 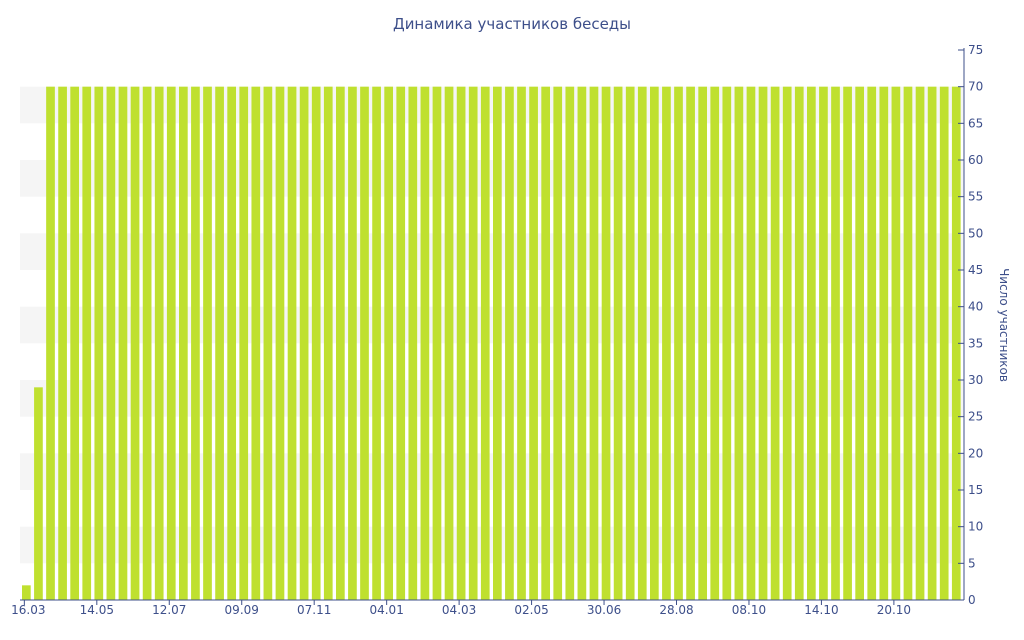 I want to click on y-tick-label: 0, so click(x=972, y=600).